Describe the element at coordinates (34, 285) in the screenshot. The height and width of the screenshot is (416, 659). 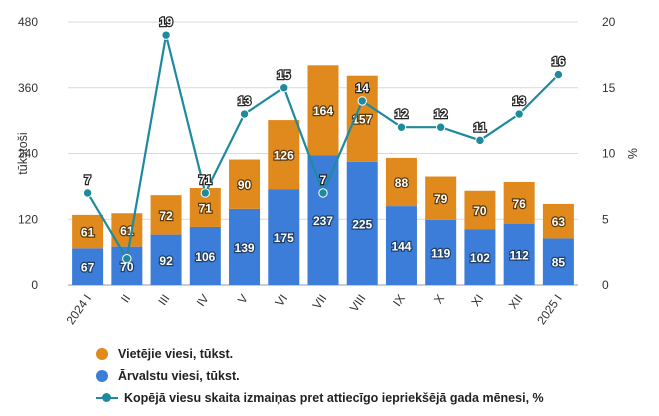
I see `y-tick-label-left: 0` at that location.